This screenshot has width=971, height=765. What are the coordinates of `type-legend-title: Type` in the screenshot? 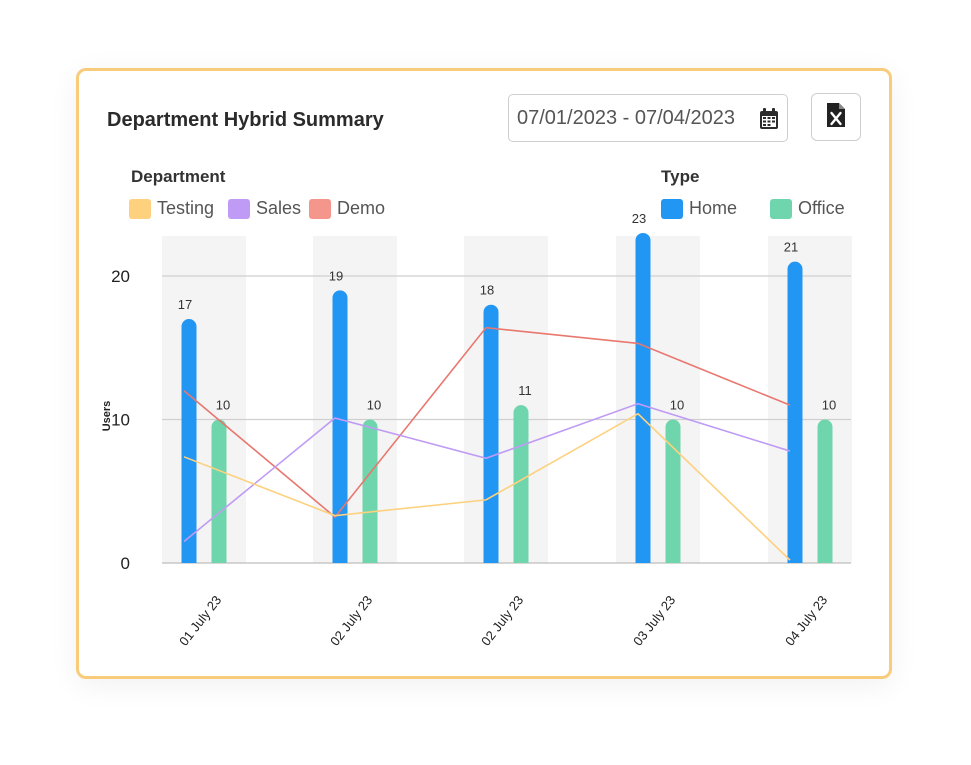 It's located at (680, 176).